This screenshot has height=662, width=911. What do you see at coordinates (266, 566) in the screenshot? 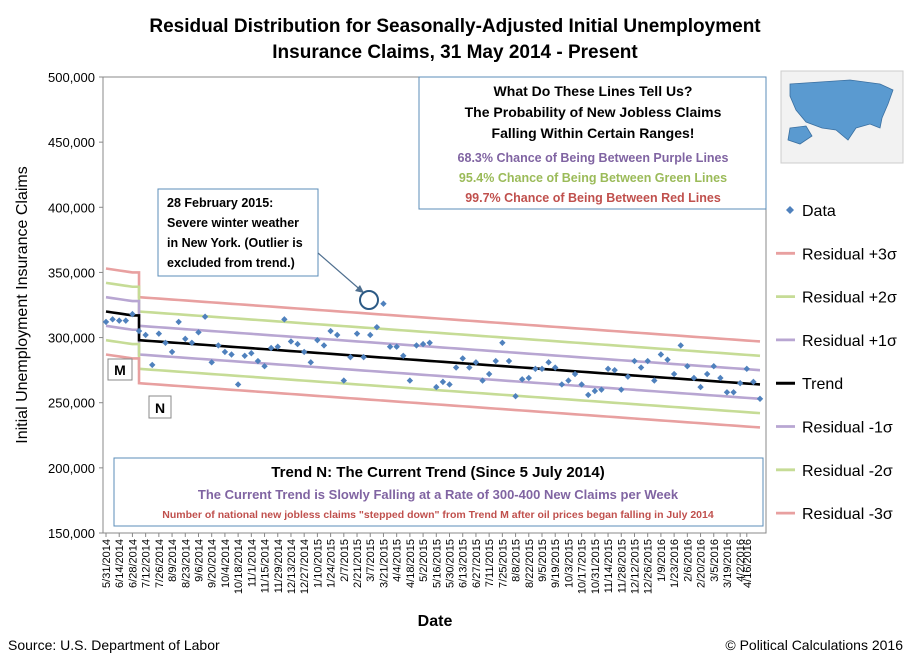
I see `x-tick-label: 11/15/2014` at bounding box center [266, 566].